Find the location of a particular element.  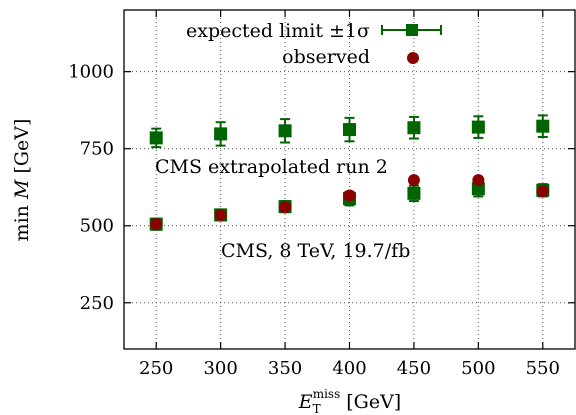

y-tick-label: 750 is located at coordinates (97, 149).